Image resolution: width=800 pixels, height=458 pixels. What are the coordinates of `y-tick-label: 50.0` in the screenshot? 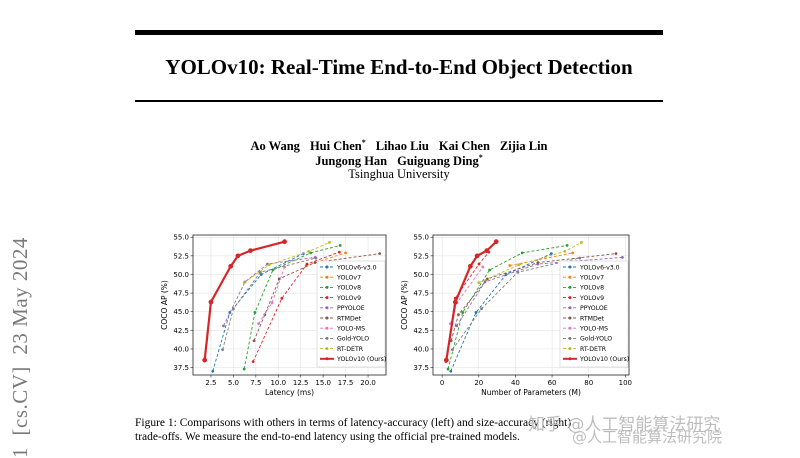 It's located at (421, 275).